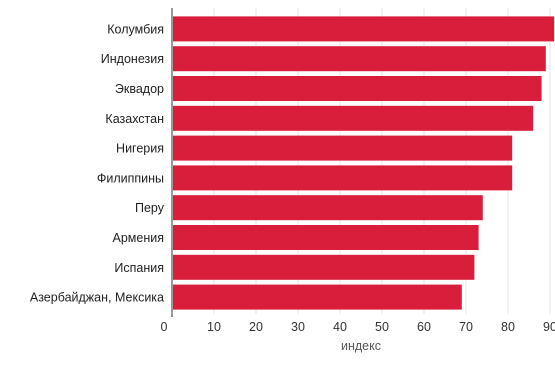  I want to click on category-label-5: Нигерия, so click(140, 149).